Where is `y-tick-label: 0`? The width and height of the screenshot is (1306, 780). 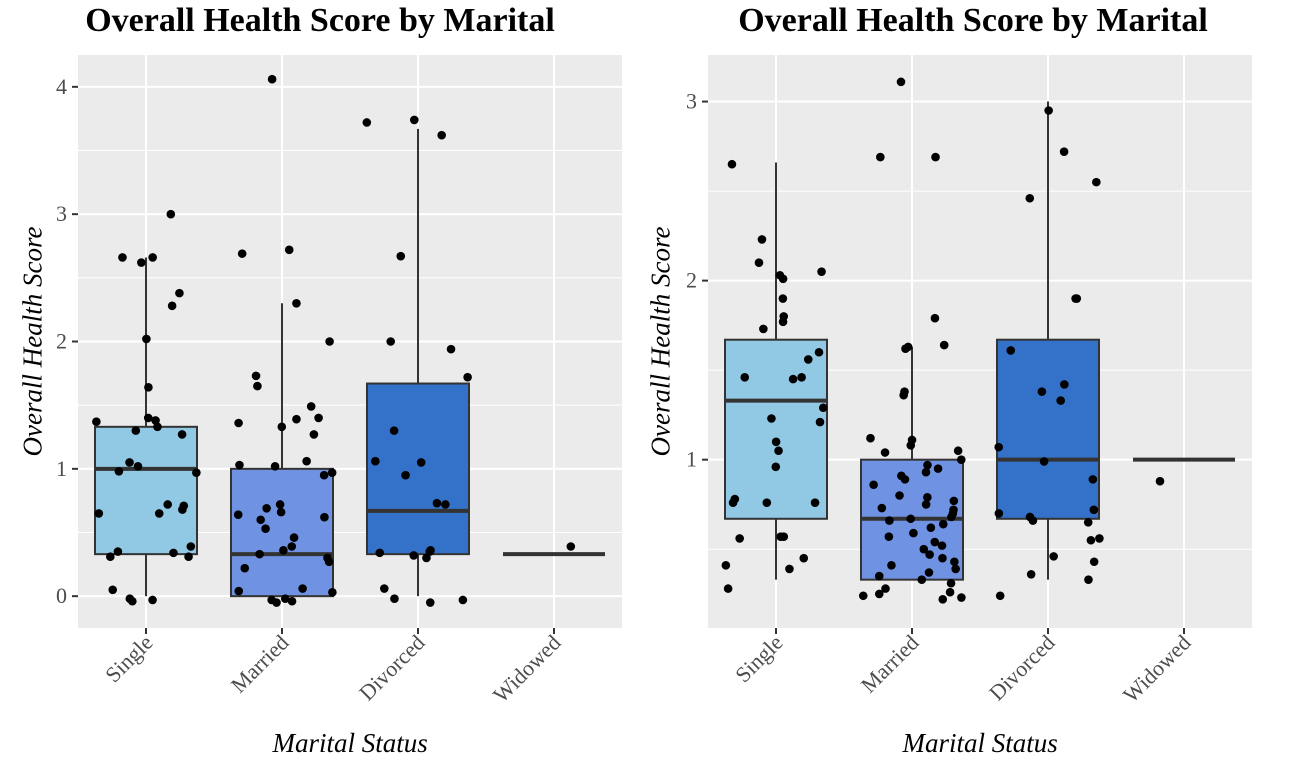 y-tick-label: 0 is located at coordinates (61, 595).